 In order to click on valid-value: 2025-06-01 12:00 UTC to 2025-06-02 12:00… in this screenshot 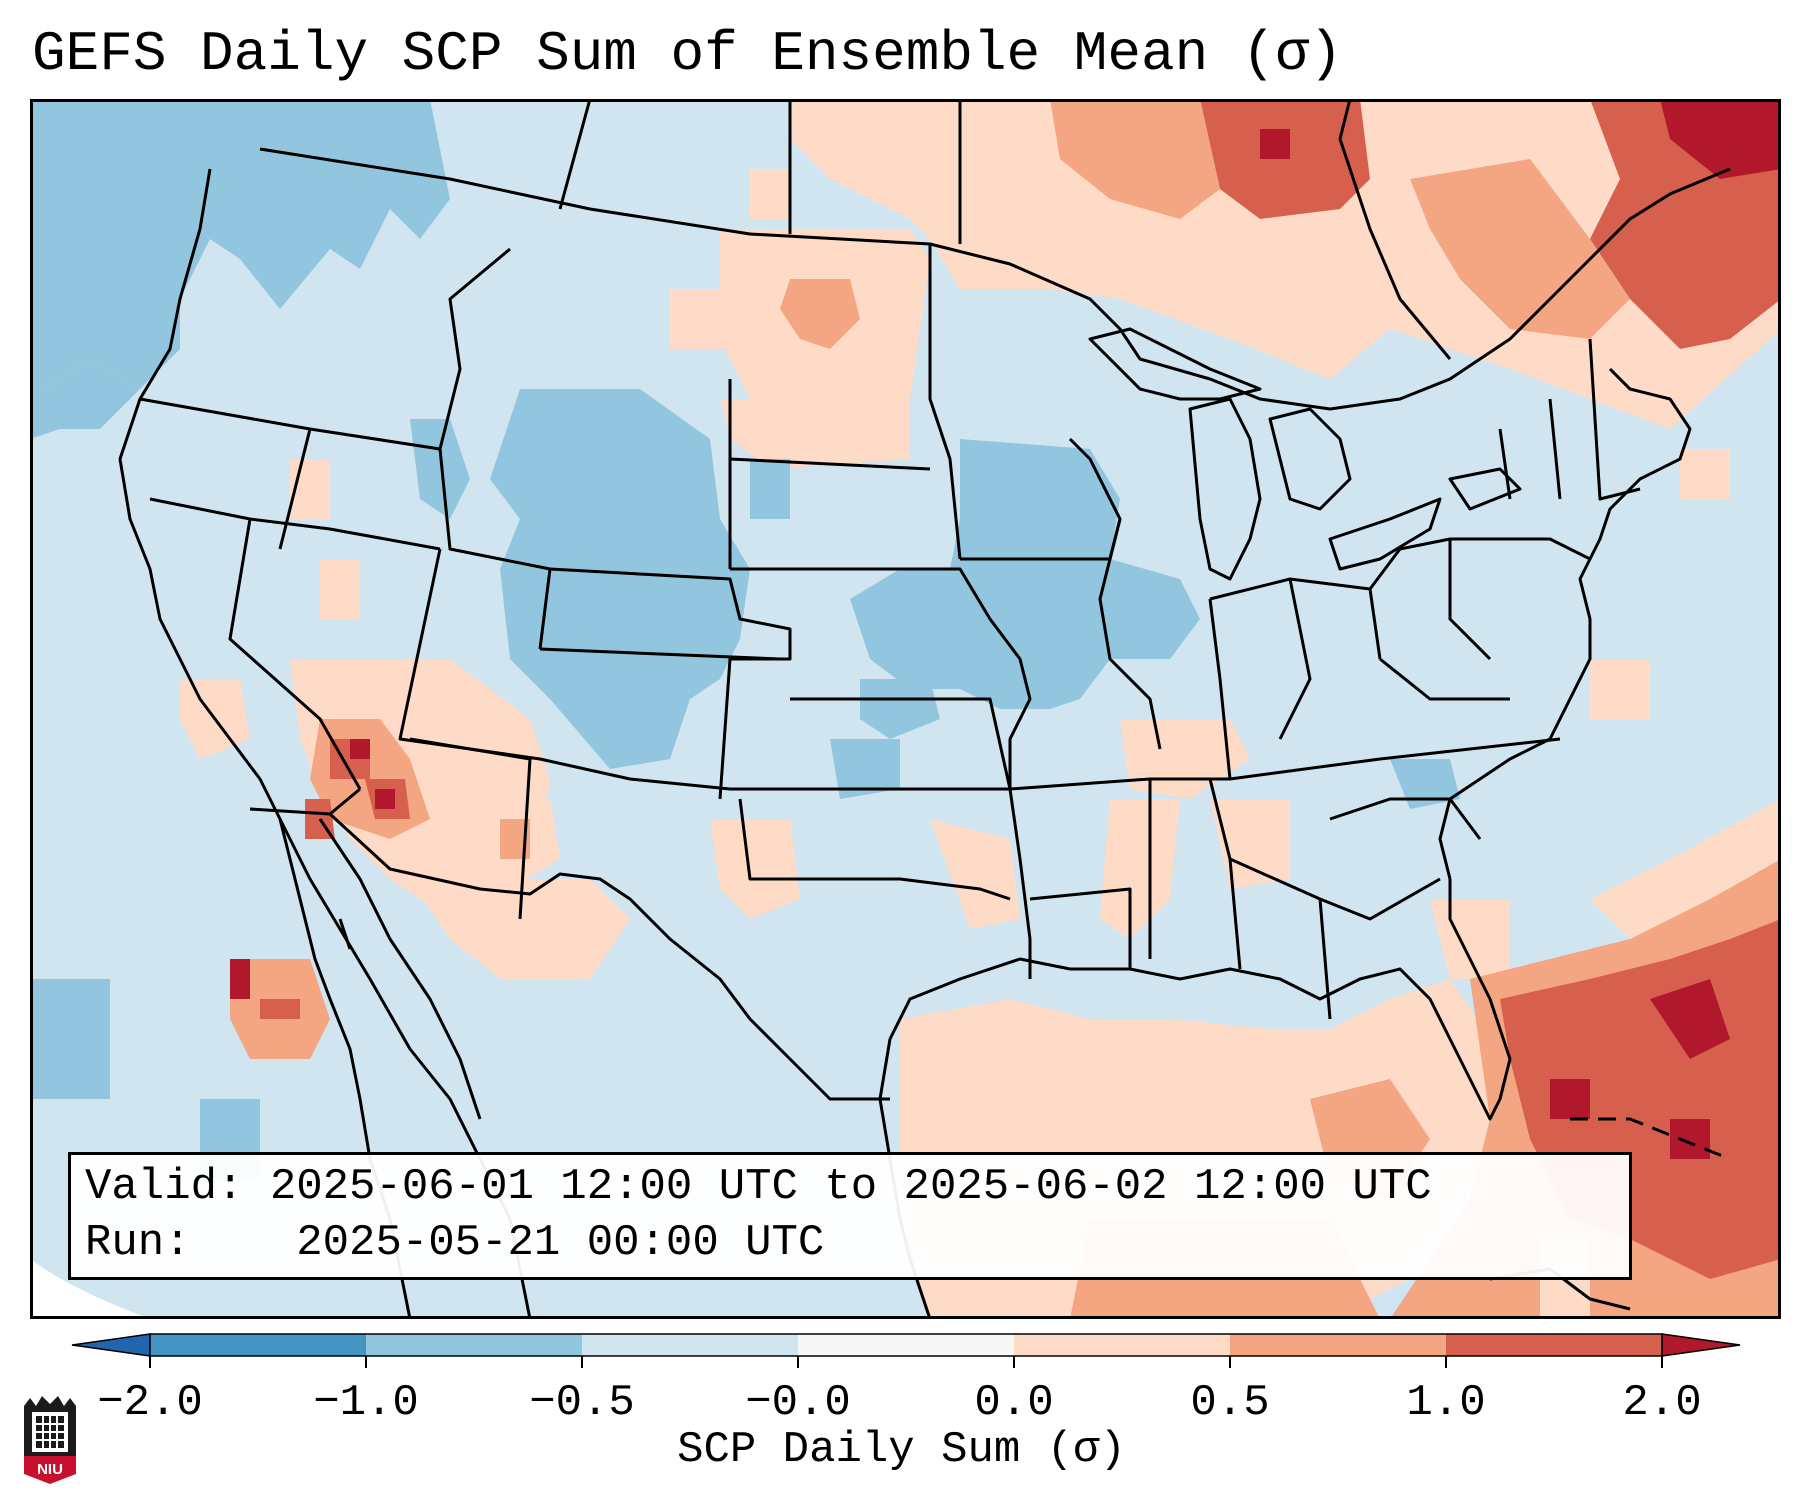, I will do `click(850, 1187)`.